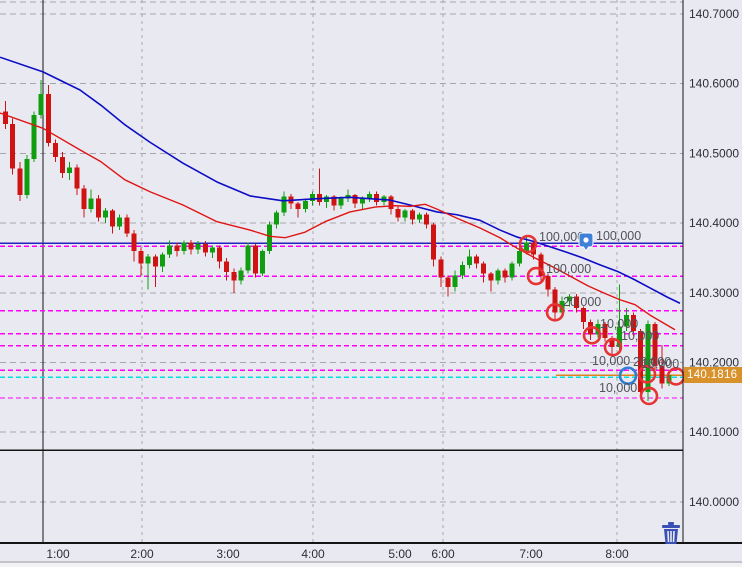  What do you see at coordinates (142, 554) in the screenshot?
I see `time-axis-label: 2:00` at bounding box center [142, 554].